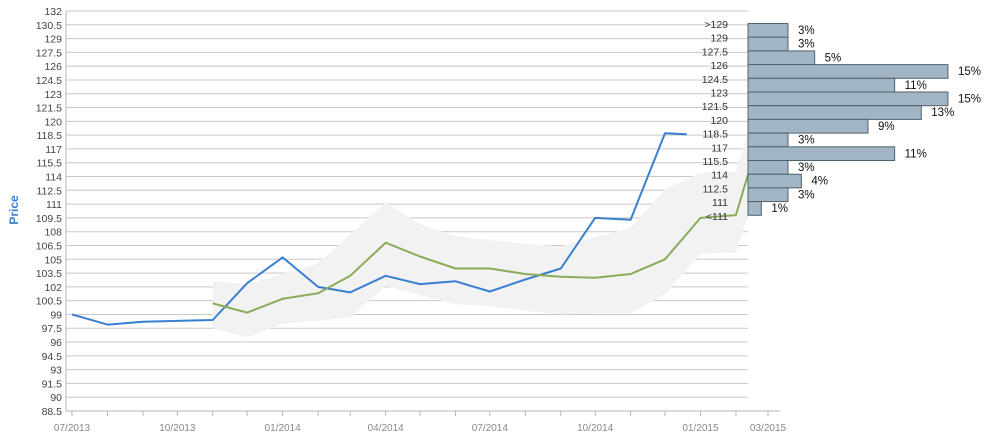  What do you see at coordinates (715, 80) in the screenshot?
I see `histogram-bin-label: 124.5` at bounding box center [715, 80].